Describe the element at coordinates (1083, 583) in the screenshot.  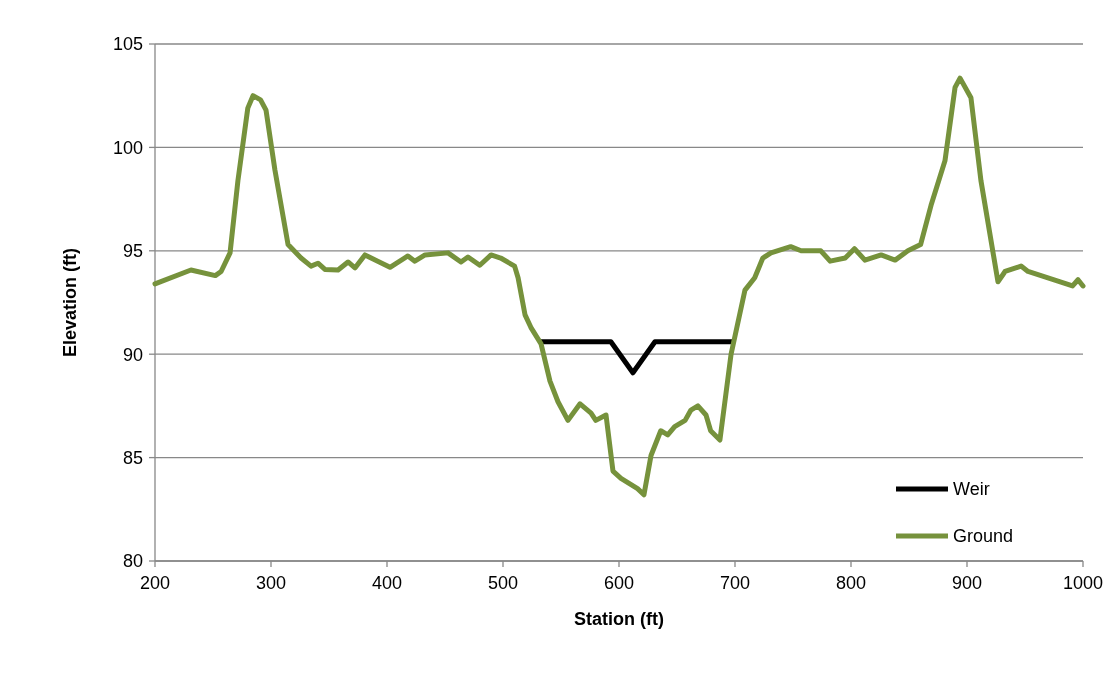
I see `x-tick-label: 1000` at that location.